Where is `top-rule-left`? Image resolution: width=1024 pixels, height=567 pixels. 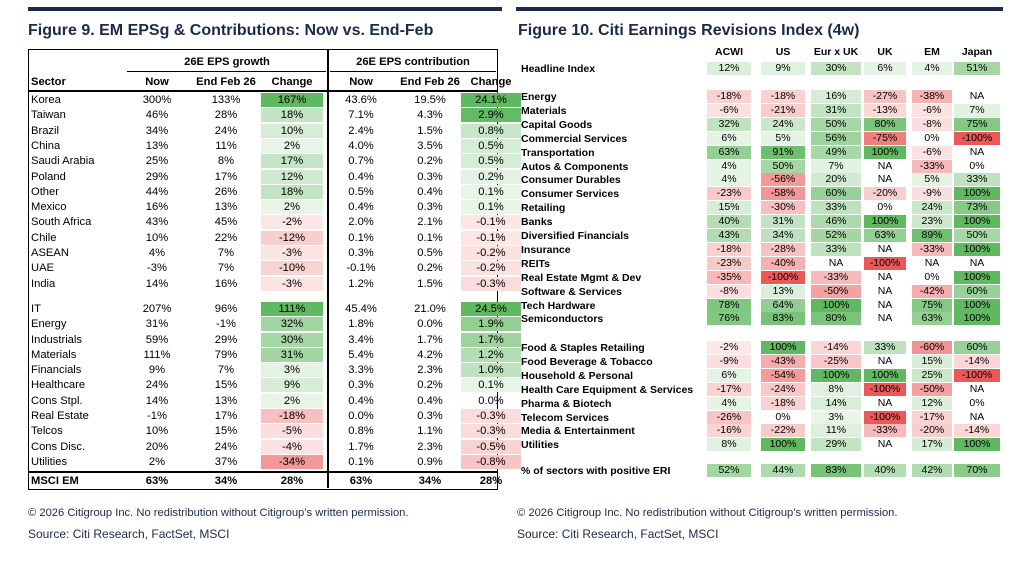 top-rule-left is located at coordinates (265, 9).